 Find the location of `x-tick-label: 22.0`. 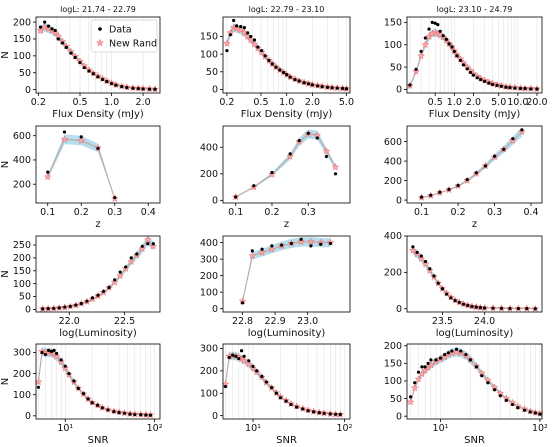

x-tick-label: 22.0 is located at coordinates (69, 321).